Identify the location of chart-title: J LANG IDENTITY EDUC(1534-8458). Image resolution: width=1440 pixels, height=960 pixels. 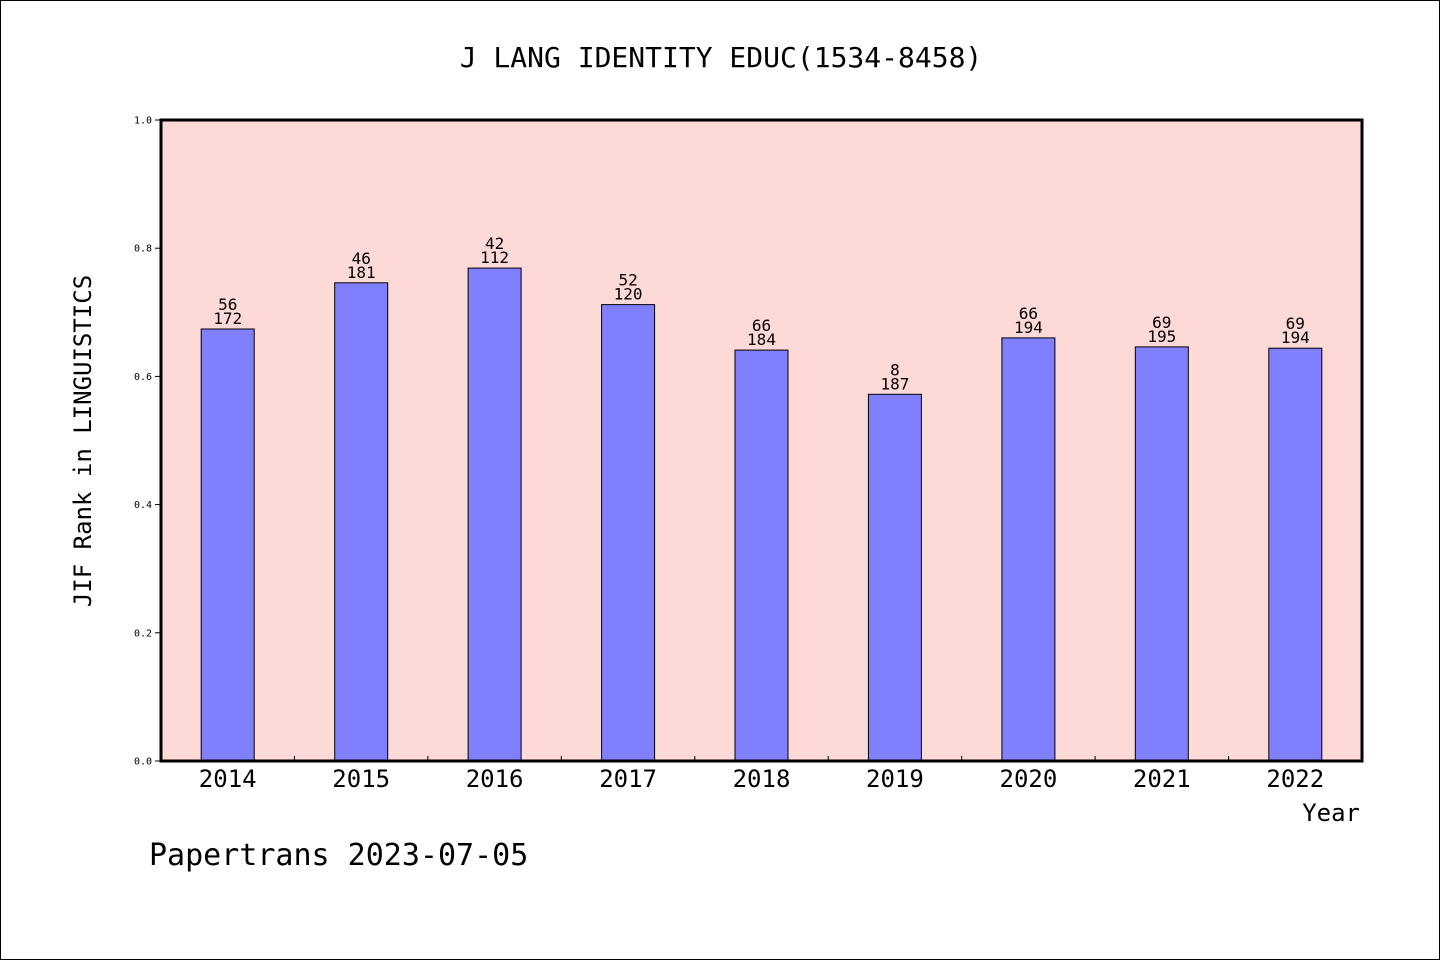
(721, 57).